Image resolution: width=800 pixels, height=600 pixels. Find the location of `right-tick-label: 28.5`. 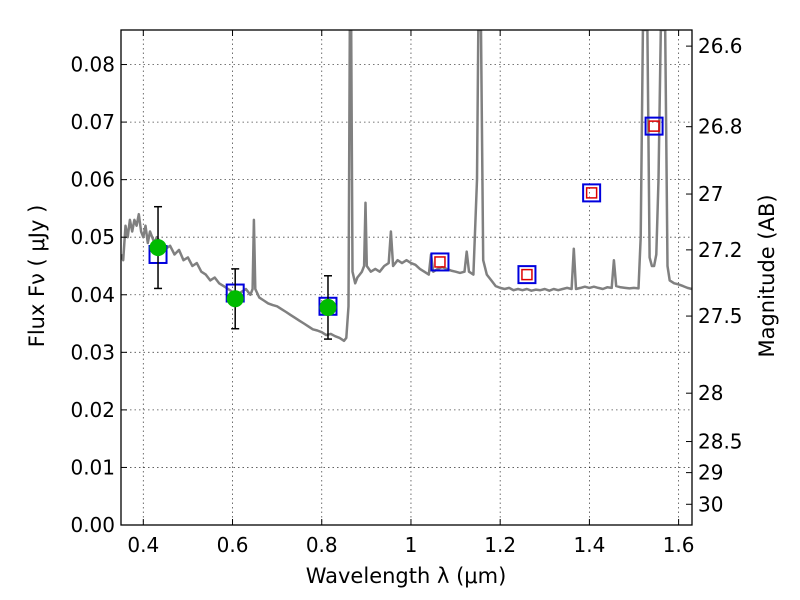

right-tick-label: 28.5 is located at coordinates (720, 442).